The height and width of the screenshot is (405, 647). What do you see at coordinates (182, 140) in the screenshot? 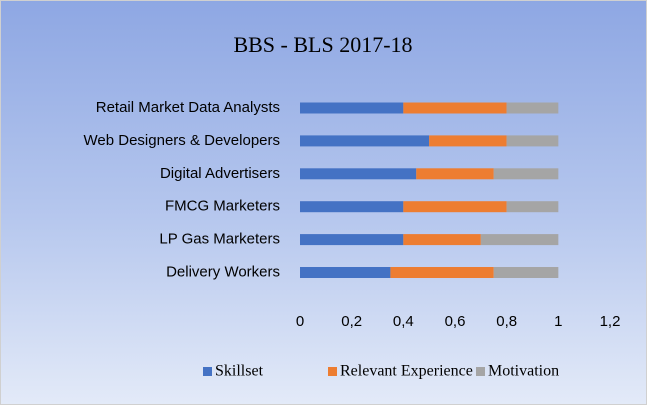
I see `y-tick-label: Web Designers & Developers` at bounding box center [182, 140].